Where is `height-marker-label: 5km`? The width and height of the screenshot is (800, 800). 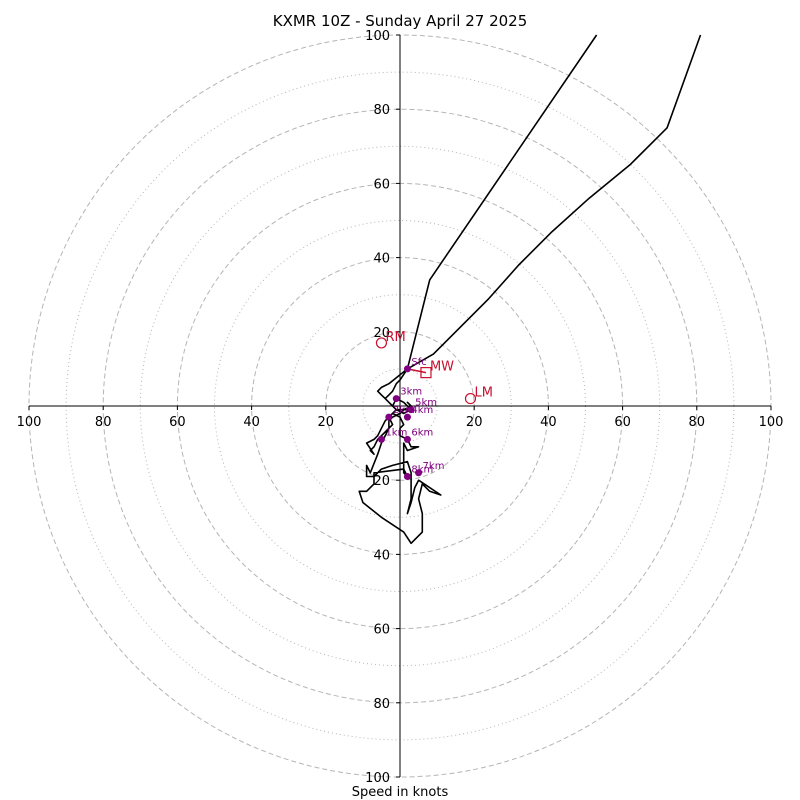 height-marker-label: 5km is located at coordinates (426, 403).